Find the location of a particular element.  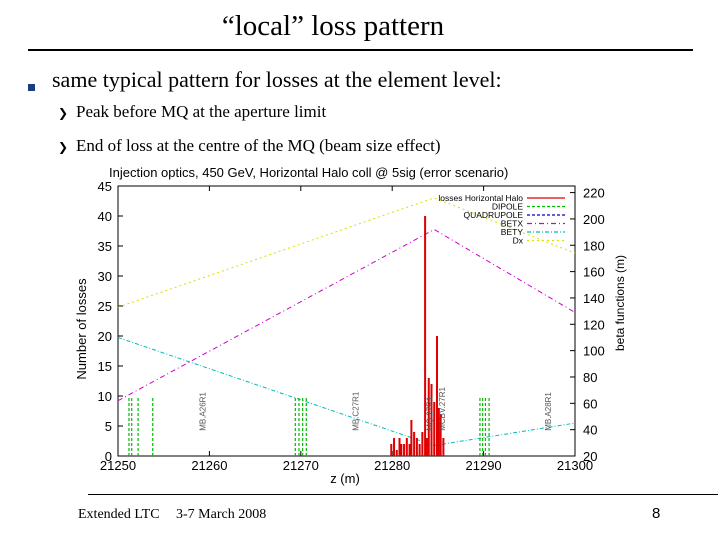

legend-label: losses Horizontal Halo is located at coordinates (480, 198).